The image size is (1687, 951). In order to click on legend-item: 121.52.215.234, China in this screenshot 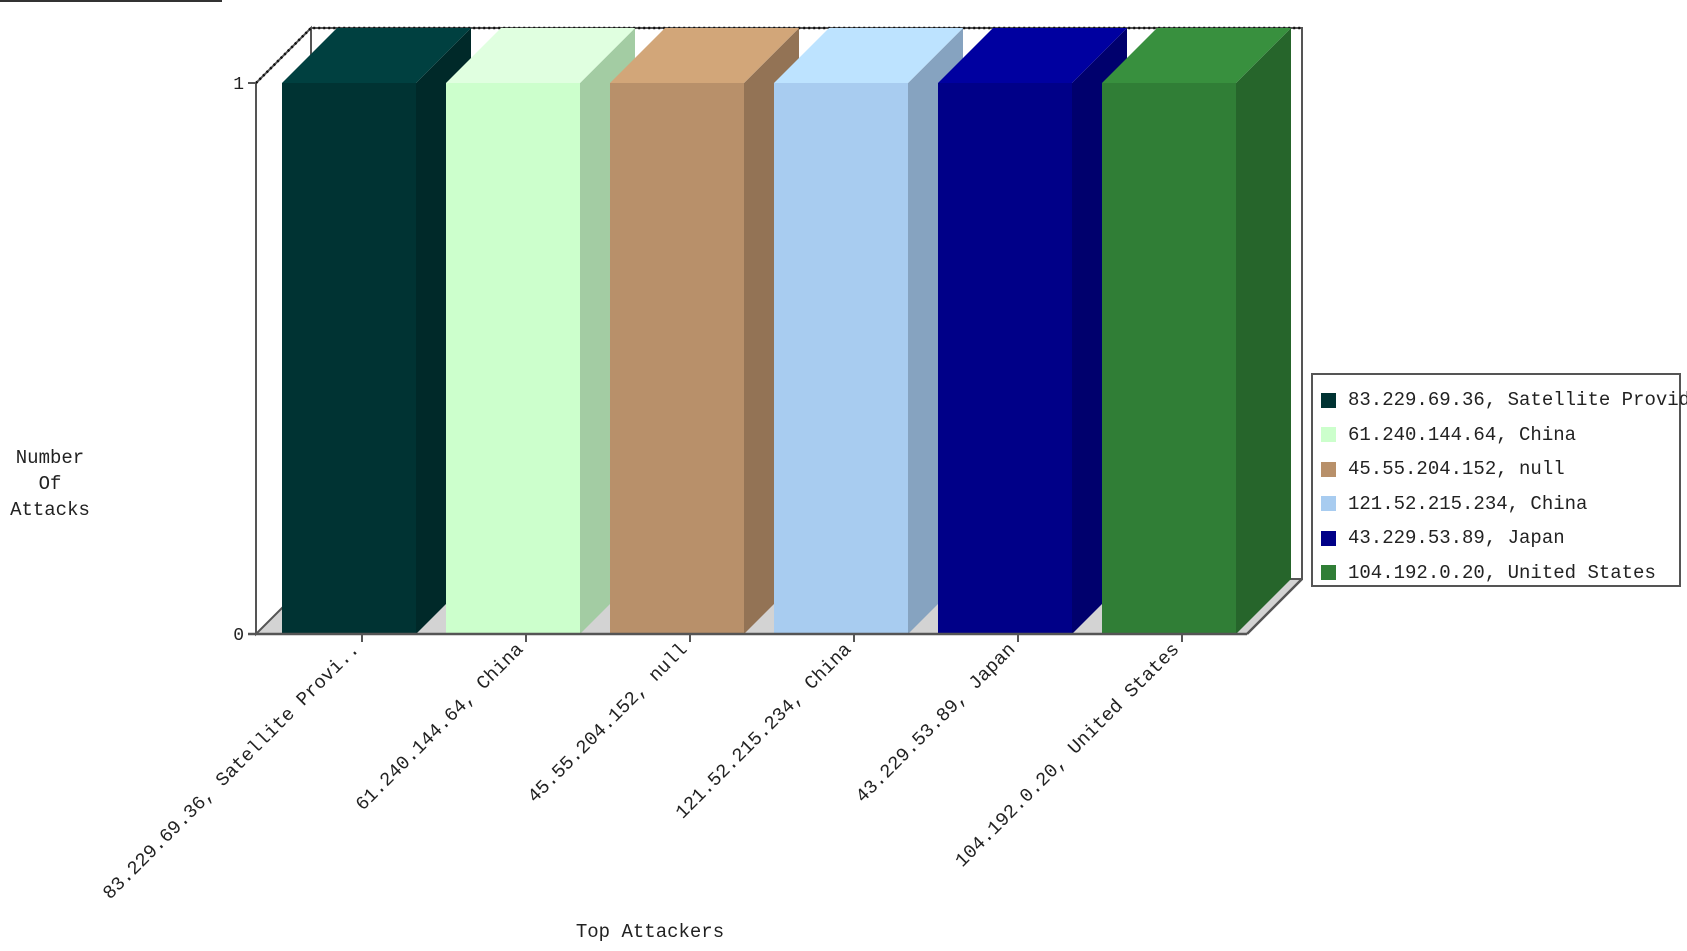, I will do `click(1500, 504)`.